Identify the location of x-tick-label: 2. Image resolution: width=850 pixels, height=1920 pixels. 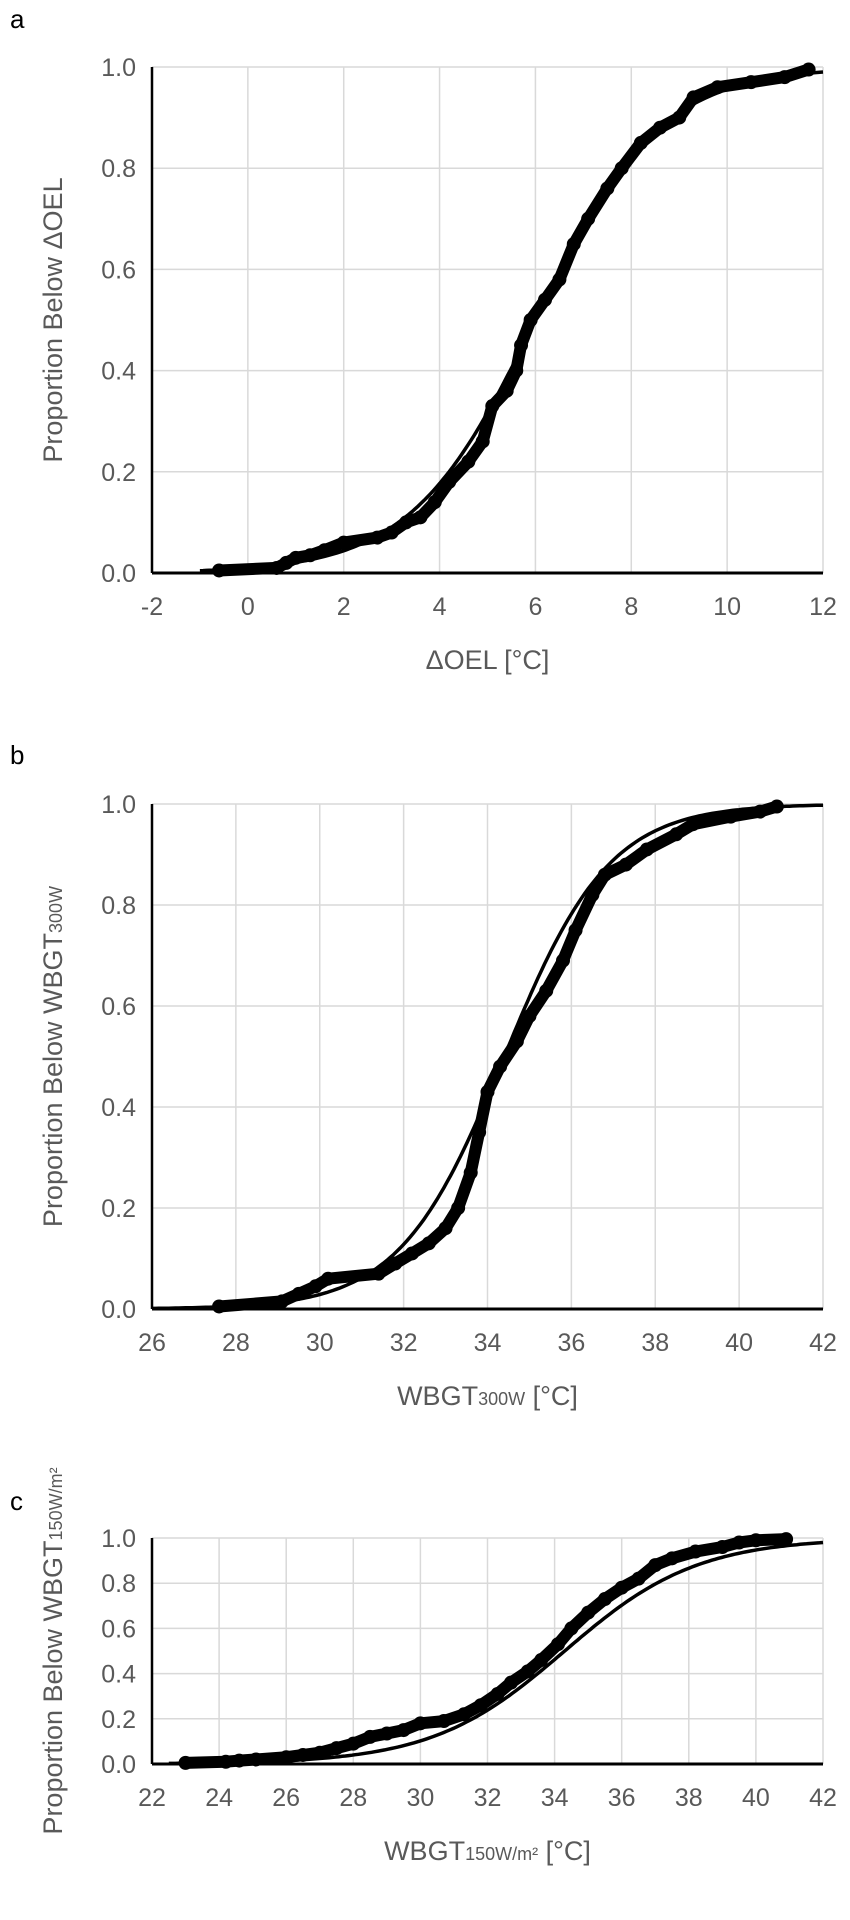
(344, 607).